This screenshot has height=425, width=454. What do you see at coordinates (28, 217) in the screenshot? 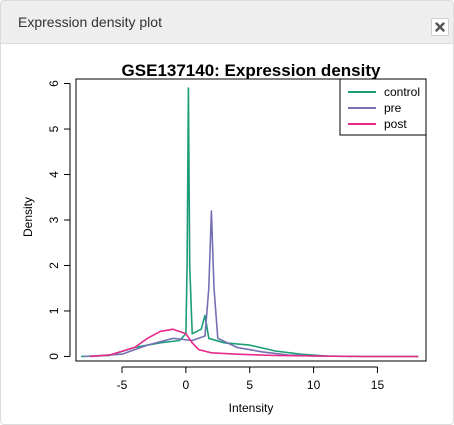
I see `y-axis-label: Density` at bounding box center [28, 217].